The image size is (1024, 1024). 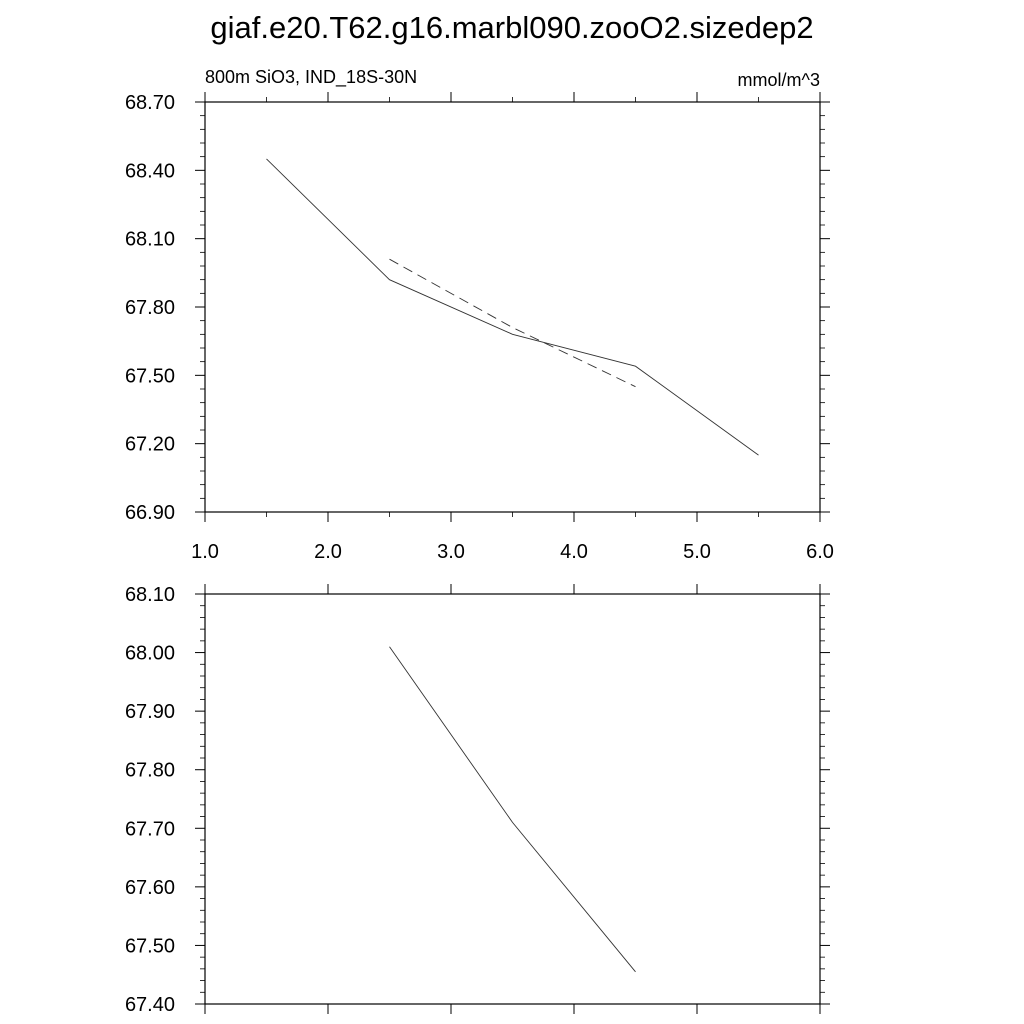 I want to click on y-tick-label: 67.20, so click(x=150, y=445).